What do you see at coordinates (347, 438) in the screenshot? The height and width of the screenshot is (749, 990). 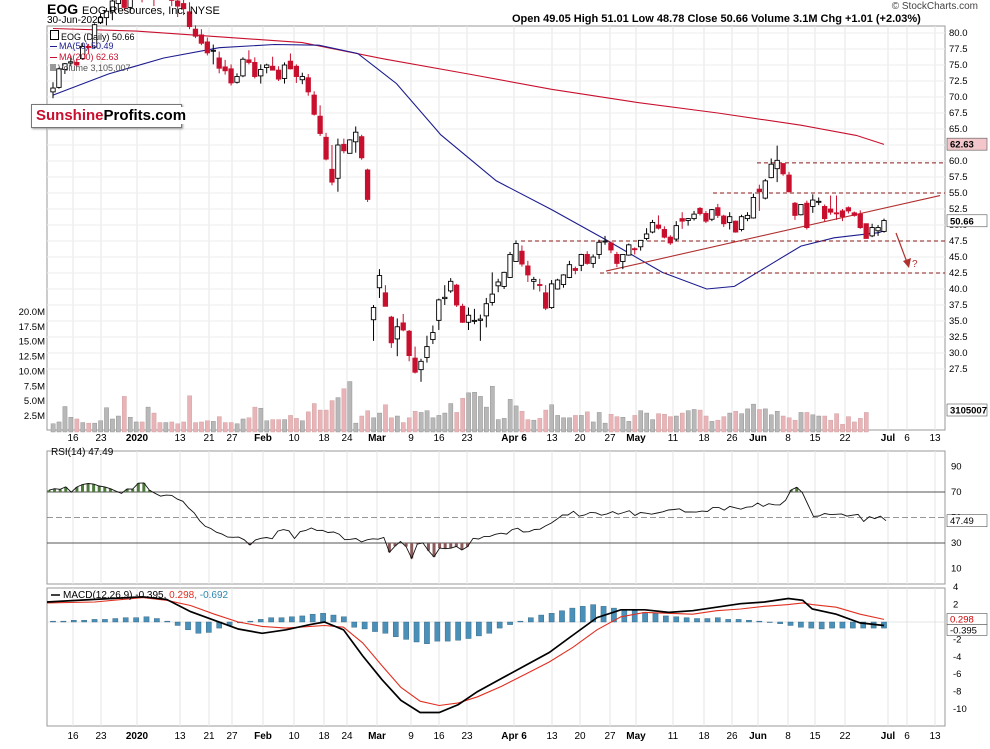 I see `x-tick-label-top: 24` at bounding box center [347, 438].